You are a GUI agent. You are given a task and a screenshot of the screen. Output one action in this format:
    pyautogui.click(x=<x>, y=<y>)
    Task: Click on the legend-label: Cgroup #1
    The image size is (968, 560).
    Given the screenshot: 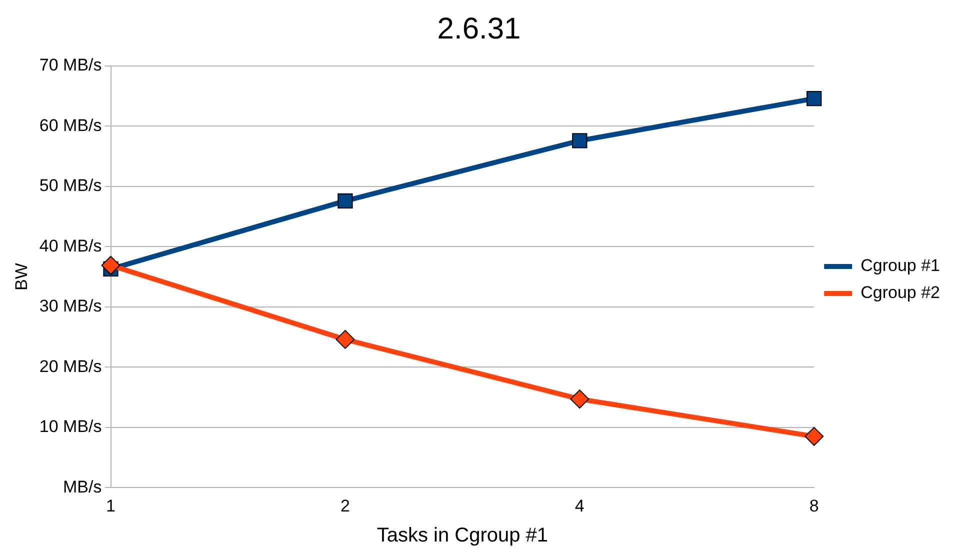 What is the action you would take?
    pyautogui.click(x=900, y=266)
    